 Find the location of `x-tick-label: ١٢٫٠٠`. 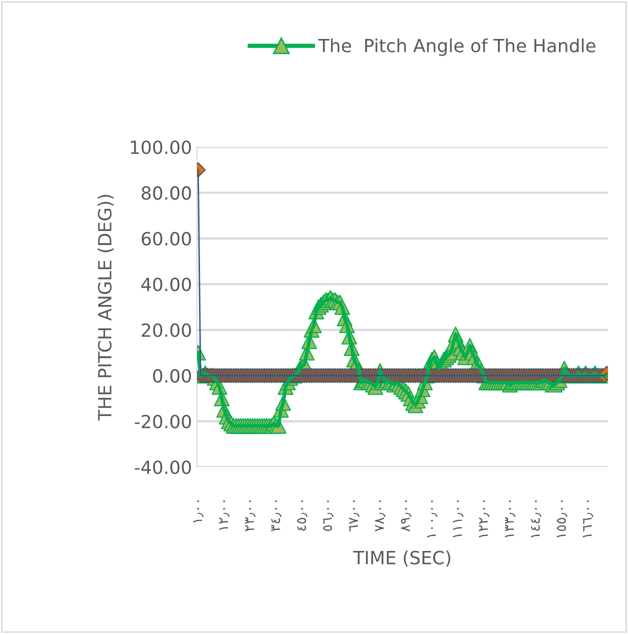

x-tick-label: ١٢٫٠٠ is located at coordinates (224, 515).